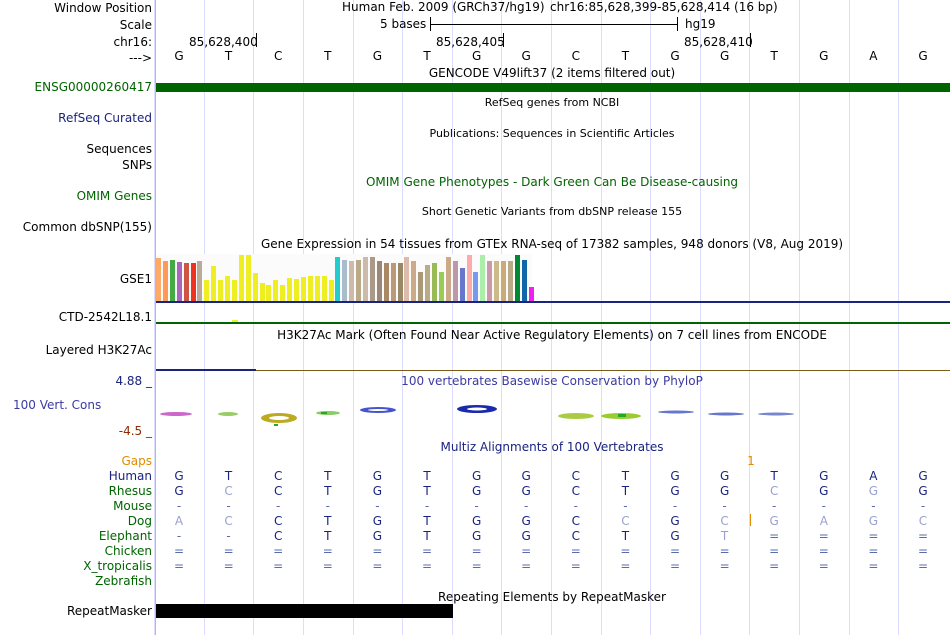  What do you see at coordinates (139, 521) in the screenshot?
I see `species-label-dog: Dog` at bounding box center [139, 521].